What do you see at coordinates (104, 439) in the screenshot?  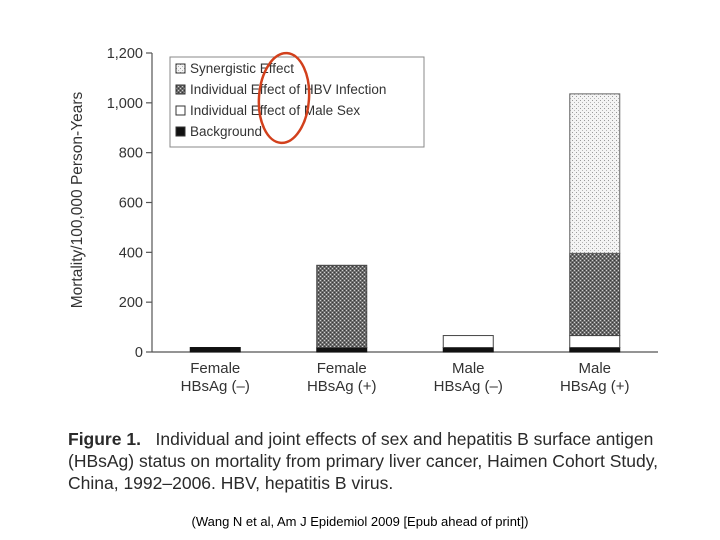 I see `caption-label: Figure 1.` at bounding box center [104, 439].